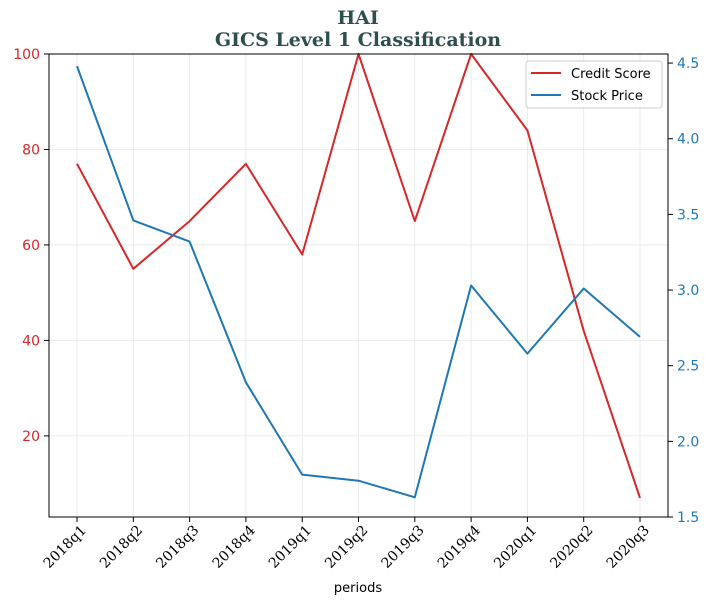 This screenshot has width=712, height=610. I want to click on right-tick-label: 2.0, so click(688, 442).